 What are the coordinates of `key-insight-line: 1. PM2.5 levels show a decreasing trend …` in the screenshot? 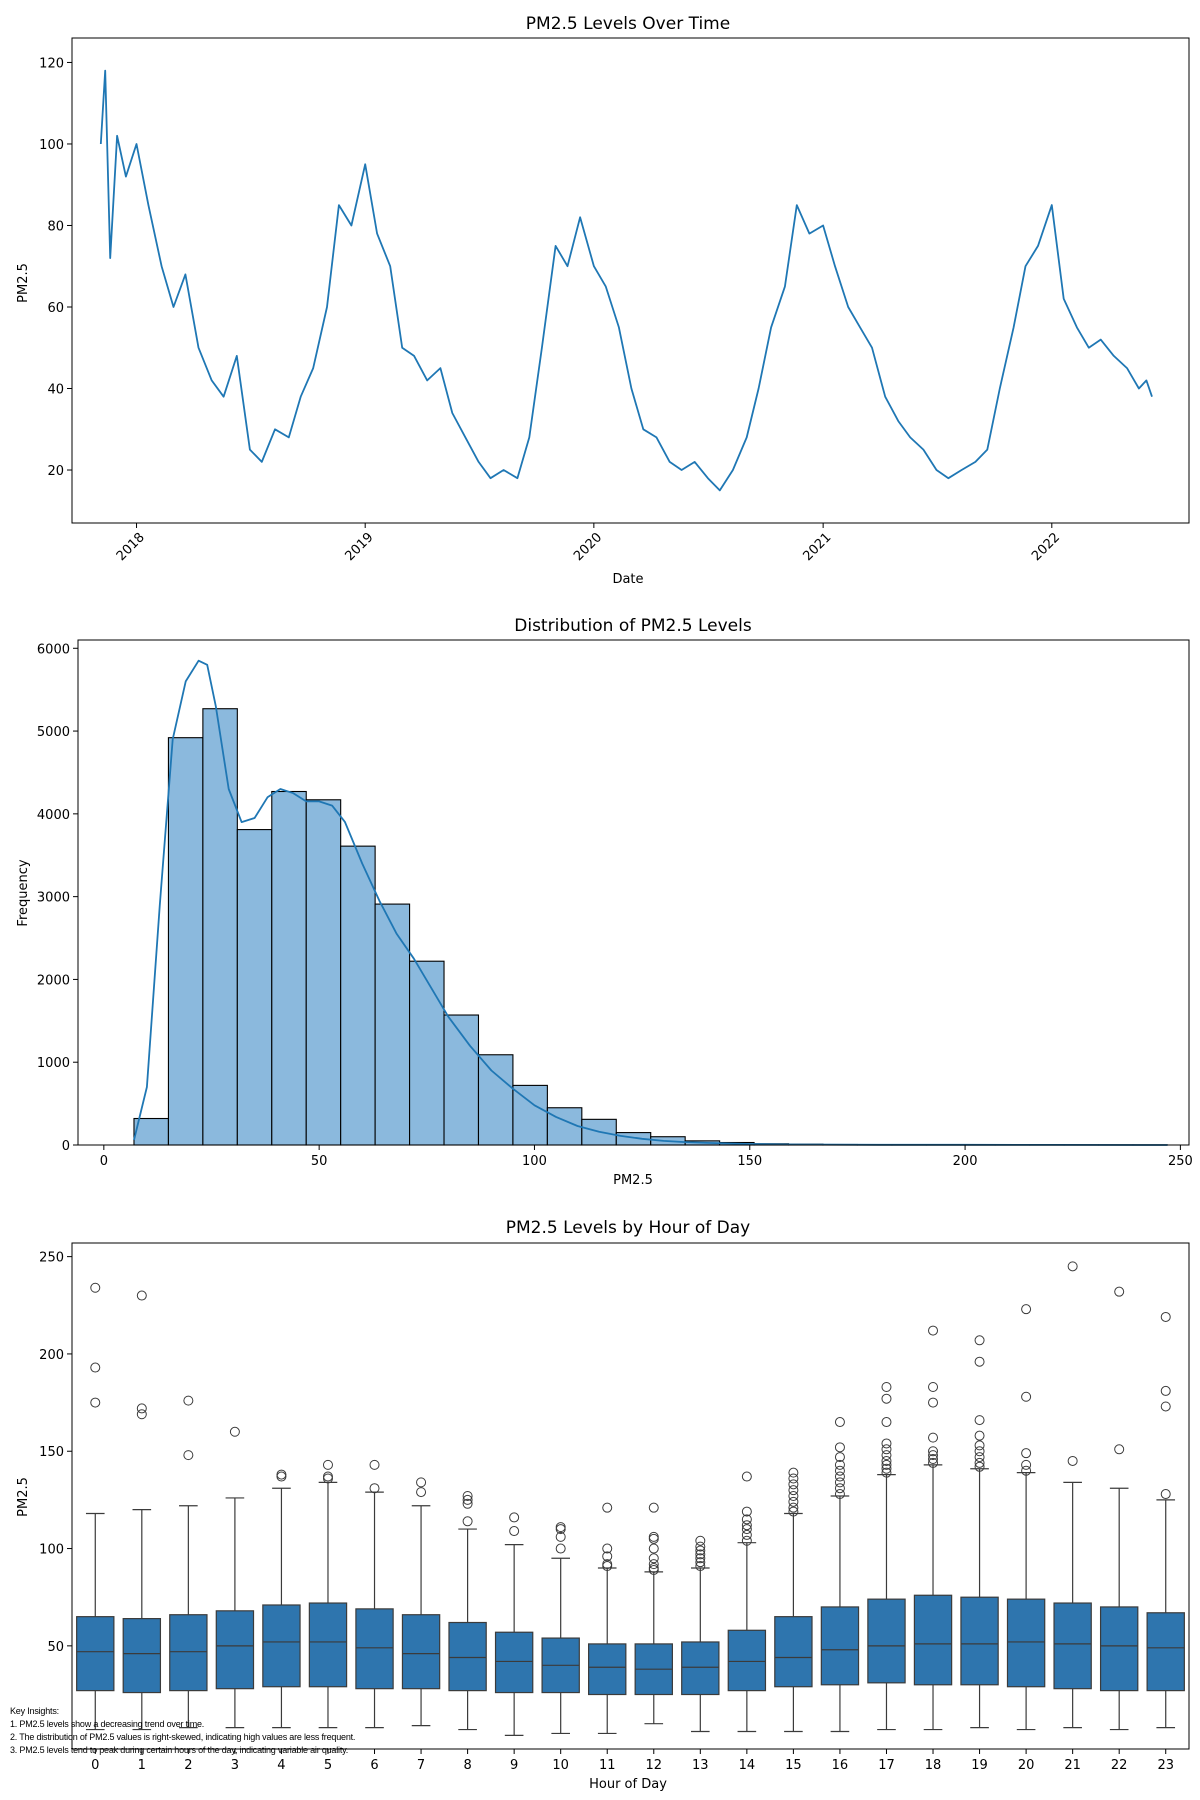 It's located at (107, 1724).